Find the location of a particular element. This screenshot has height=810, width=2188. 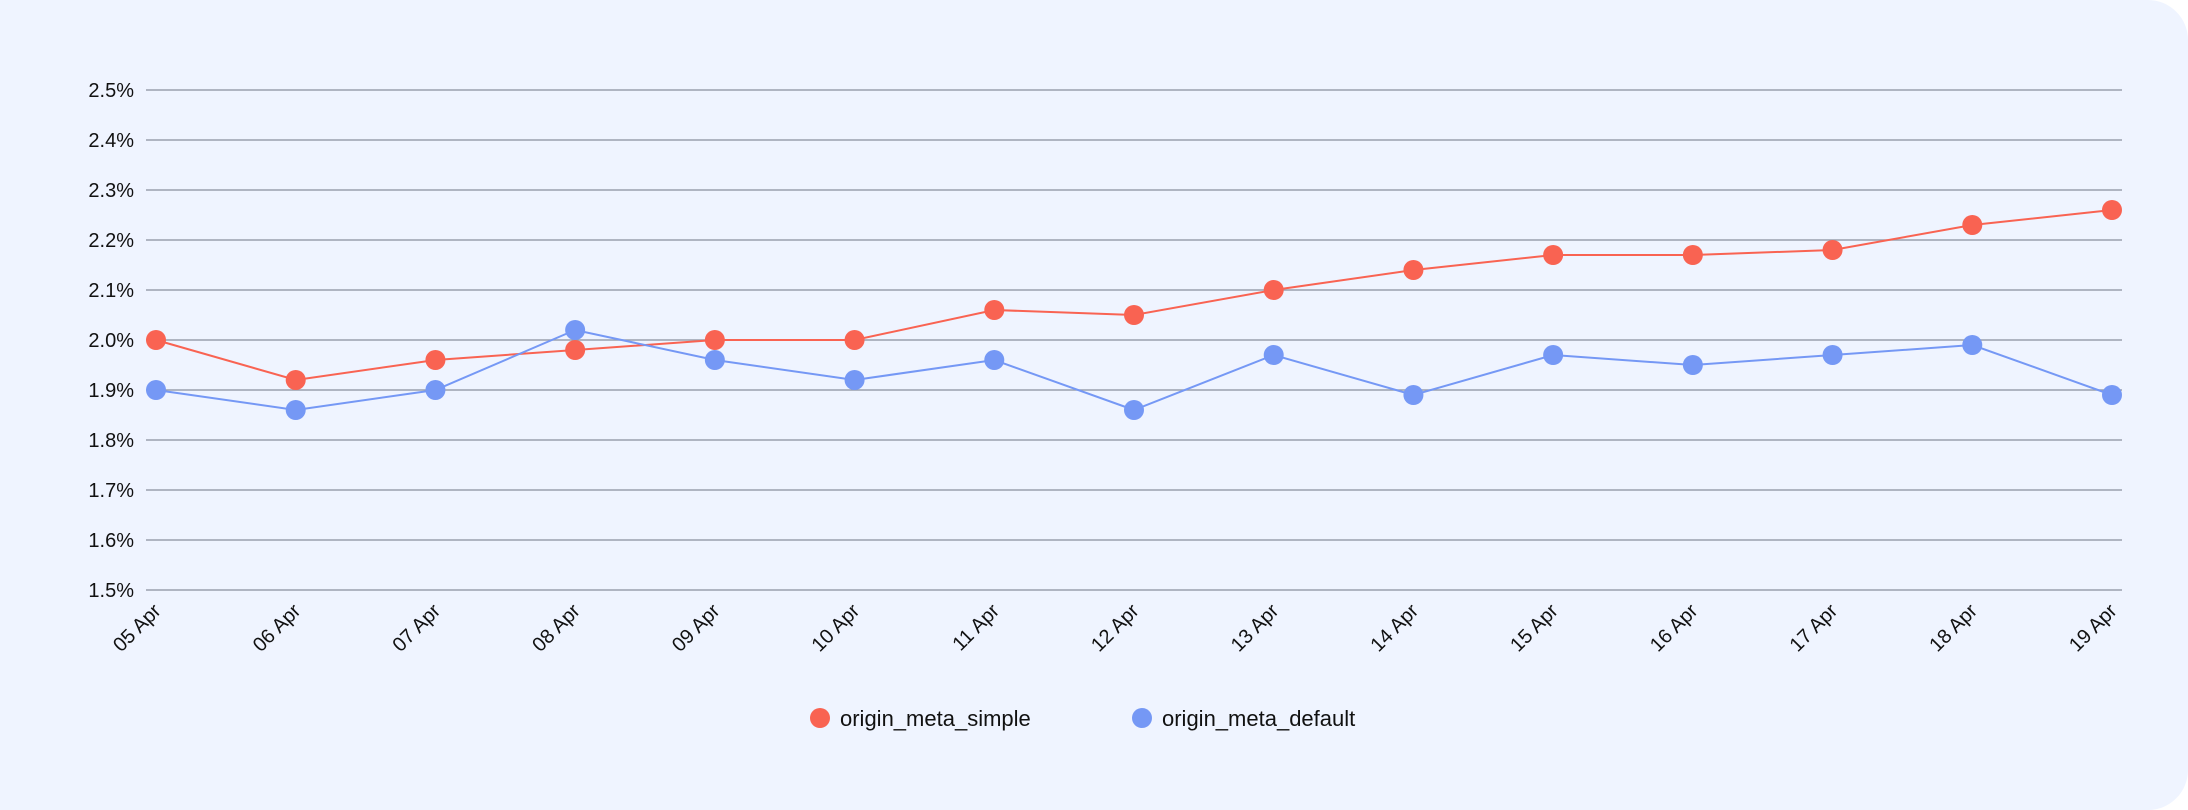

x-tick-label: 11 Apr is located at coordinates (976, 628).